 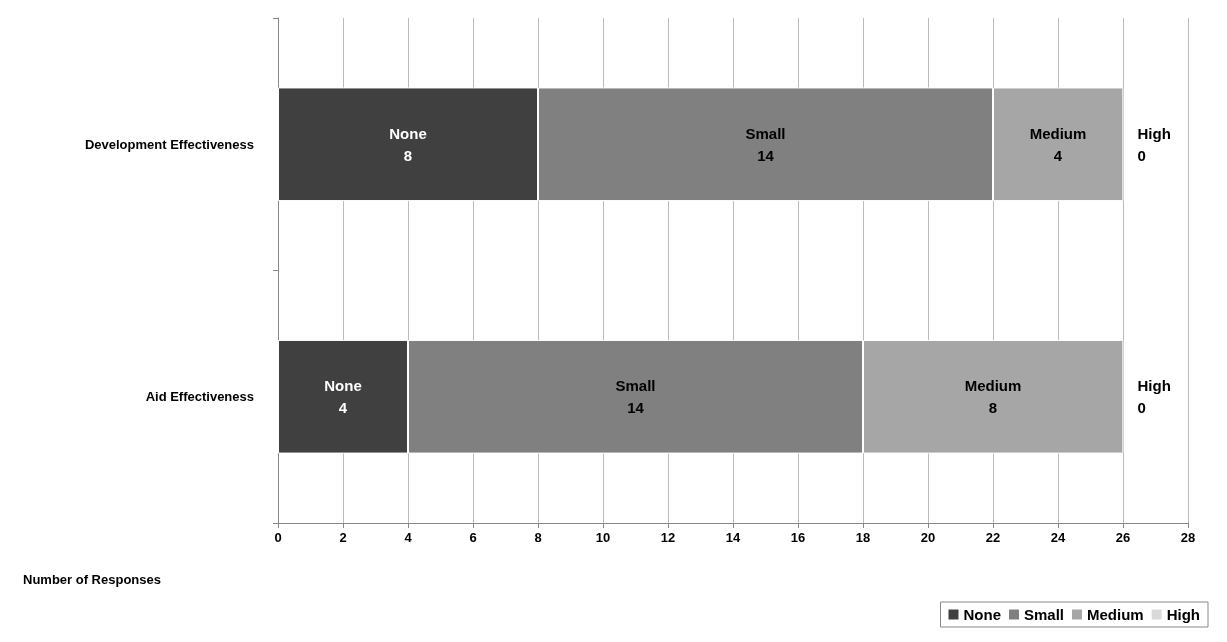 What do you see at coordinates (169, 144) in the screenshot?
I see `y-tick-label: Development Effectiveness` at bounding box center [169, 144].